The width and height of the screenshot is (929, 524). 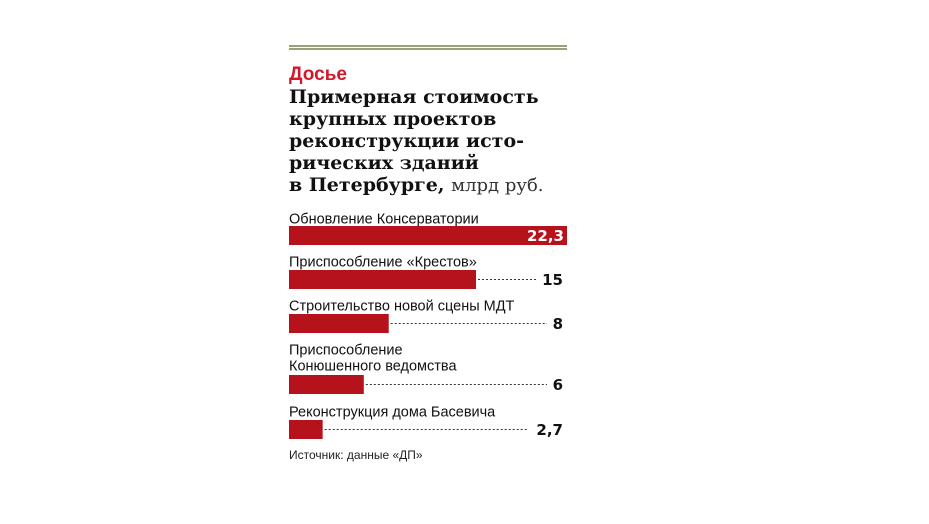 What do you see at coordinates (558, 324) in the screenshot?
I see `value-label: 8` at bounding box center [558, 324].